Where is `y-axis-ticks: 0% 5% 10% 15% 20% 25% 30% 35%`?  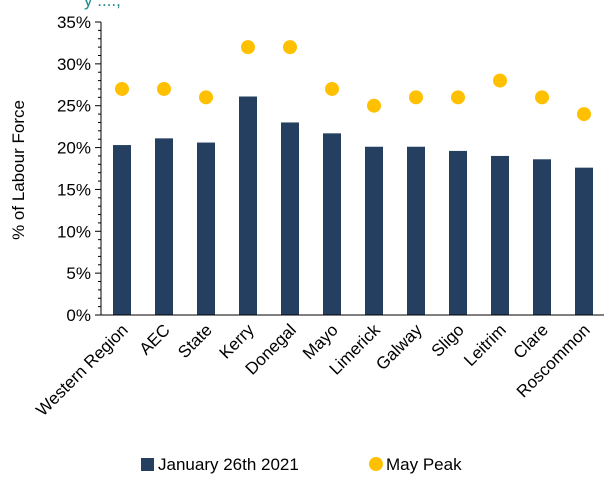 y-axis-ticks: 0% 5% 10% 15% 20% 25% 30% 35% is located at coordinates (79, 169).